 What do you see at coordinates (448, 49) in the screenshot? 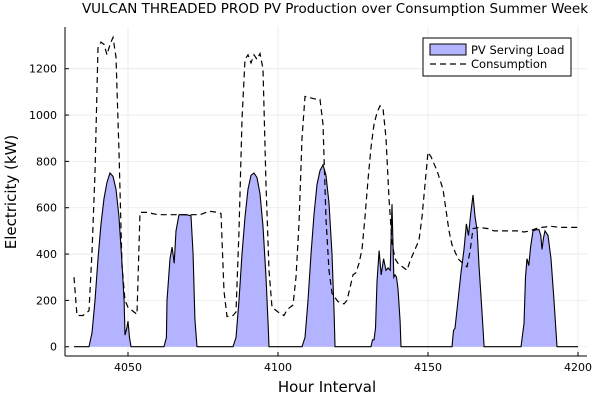
I see `legend-swatch-pv` at bounding box center [448, 49].